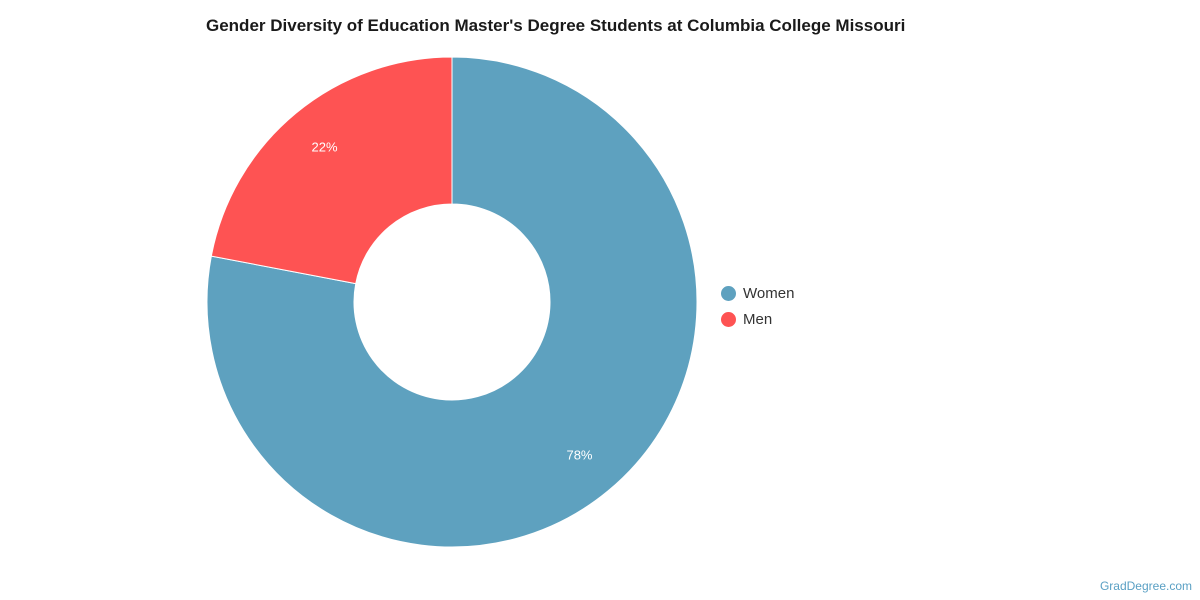 The height and width of the screenshot is (600, 1200). Describe the element at coordinates (331, 170) in the screenshot. I see `slice-men` at that location.